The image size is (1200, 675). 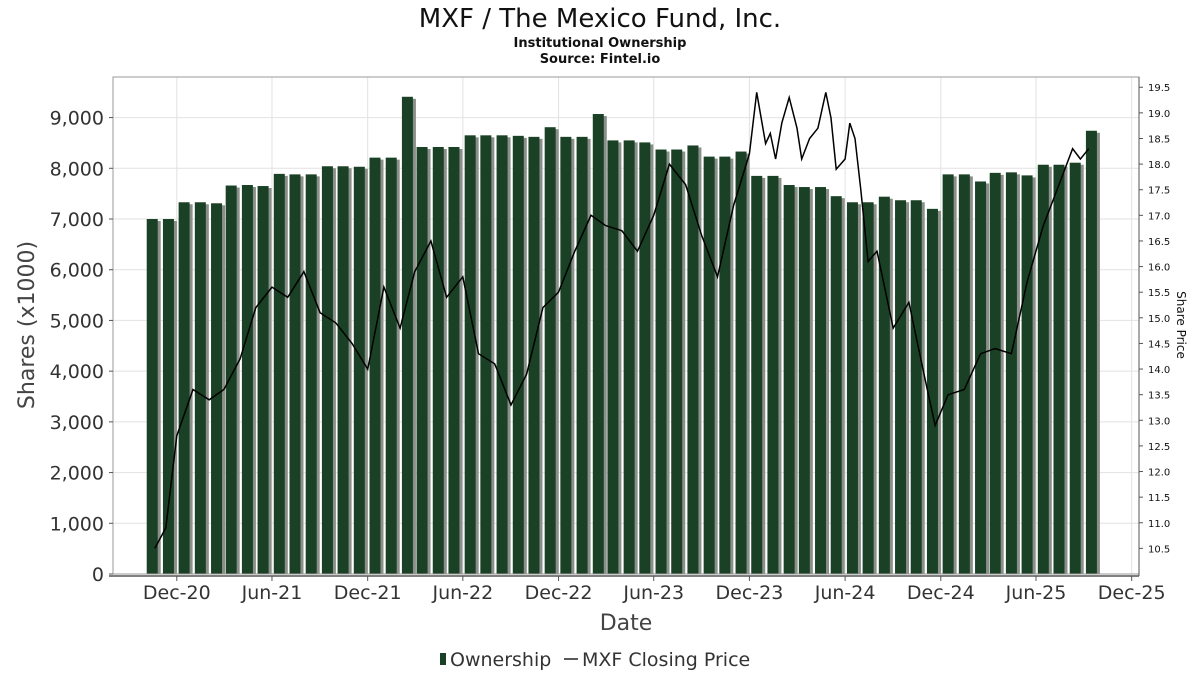 I want to click on y2-tick-label: 18.0, so click(x=1159, y=165).